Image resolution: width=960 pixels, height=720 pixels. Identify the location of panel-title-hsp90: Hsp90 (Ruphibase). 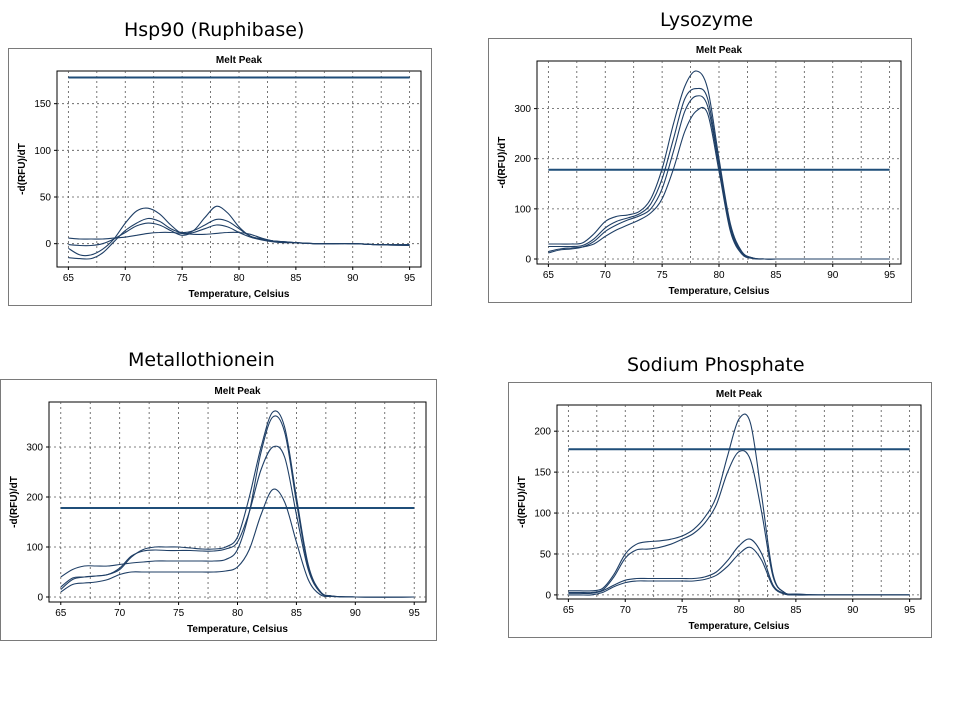
(214, 30).